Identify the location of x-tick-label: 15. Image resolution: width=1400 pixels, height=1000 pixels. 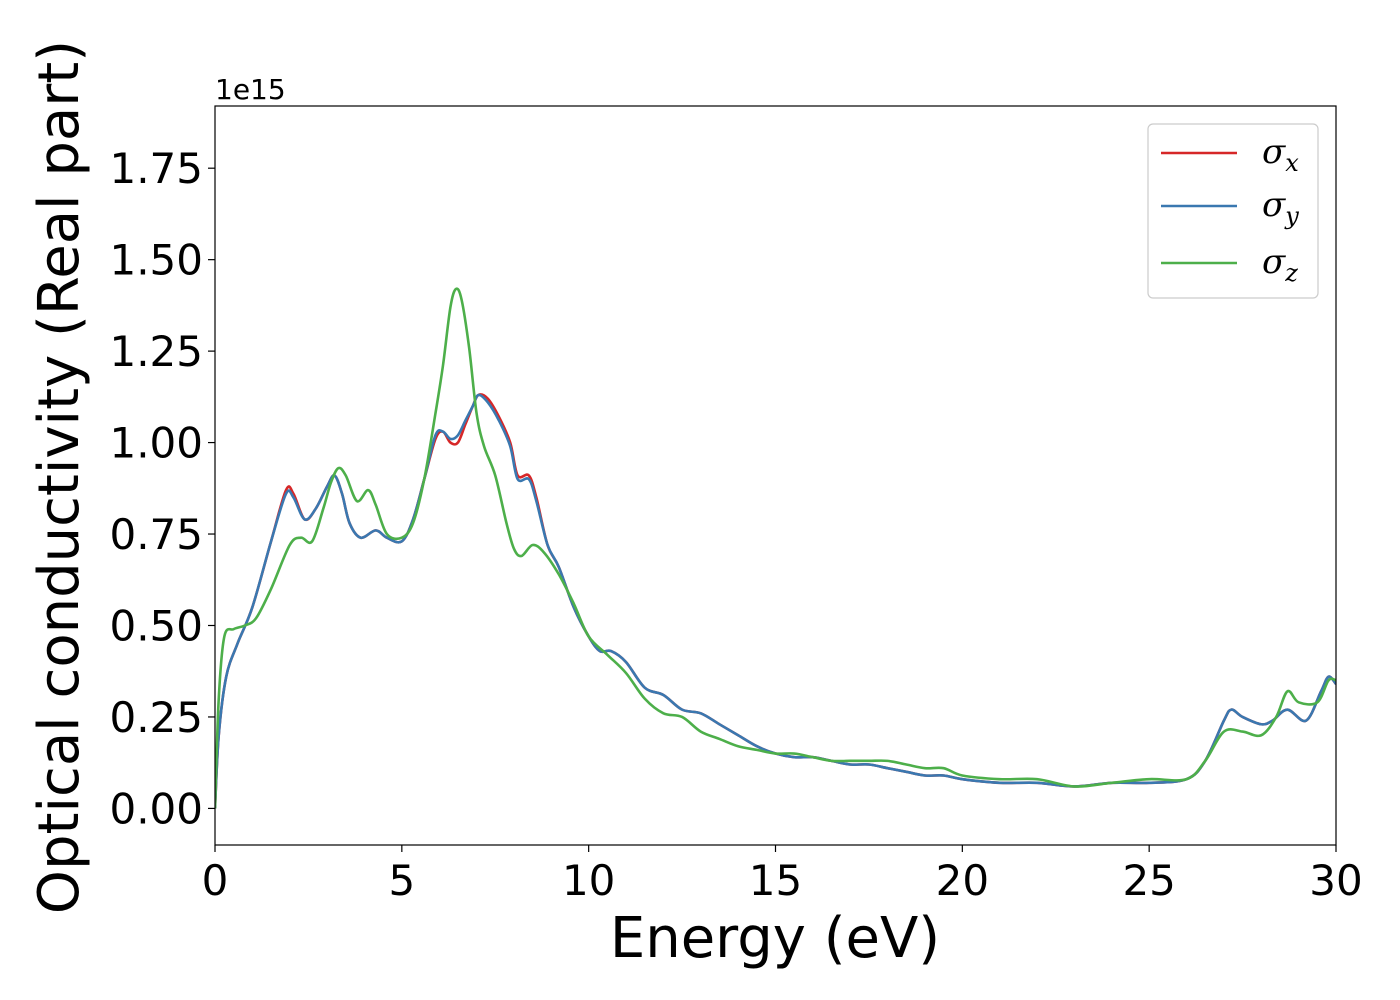
(775, 880).